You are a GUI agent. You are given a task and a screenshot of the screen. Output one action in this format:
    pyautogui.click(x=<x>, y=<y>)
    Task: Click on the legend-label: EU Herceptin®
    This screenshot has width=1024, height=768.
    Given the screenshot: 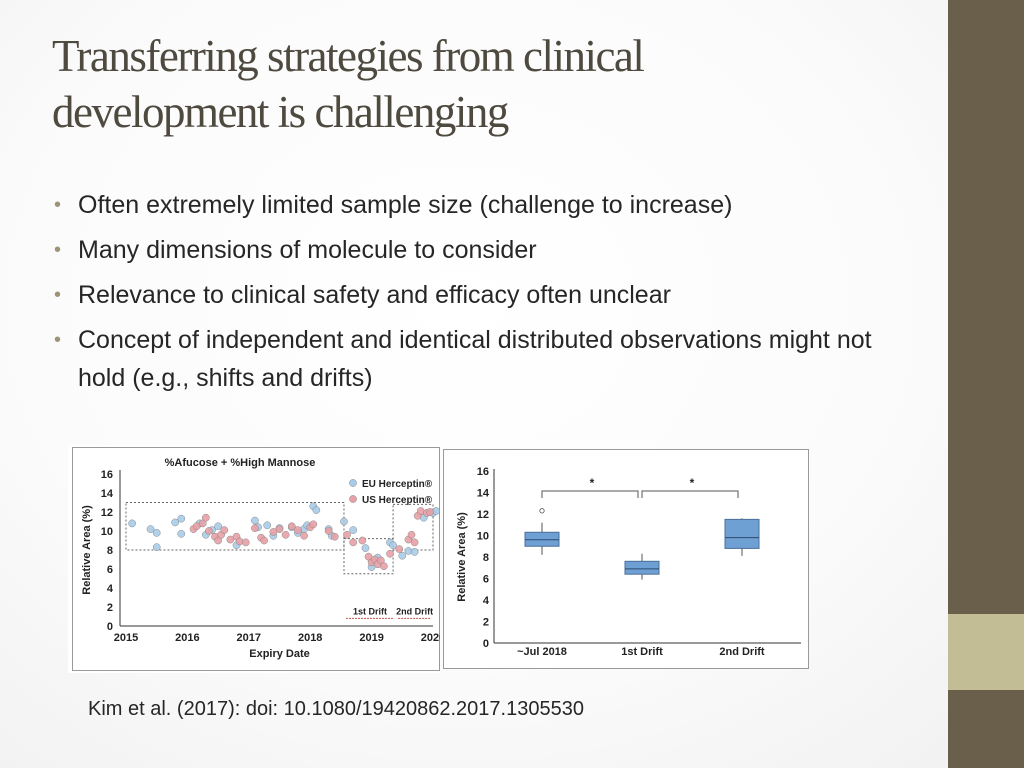 What is the action you would take?
    pyautogui.click(x=397, y=484)
    